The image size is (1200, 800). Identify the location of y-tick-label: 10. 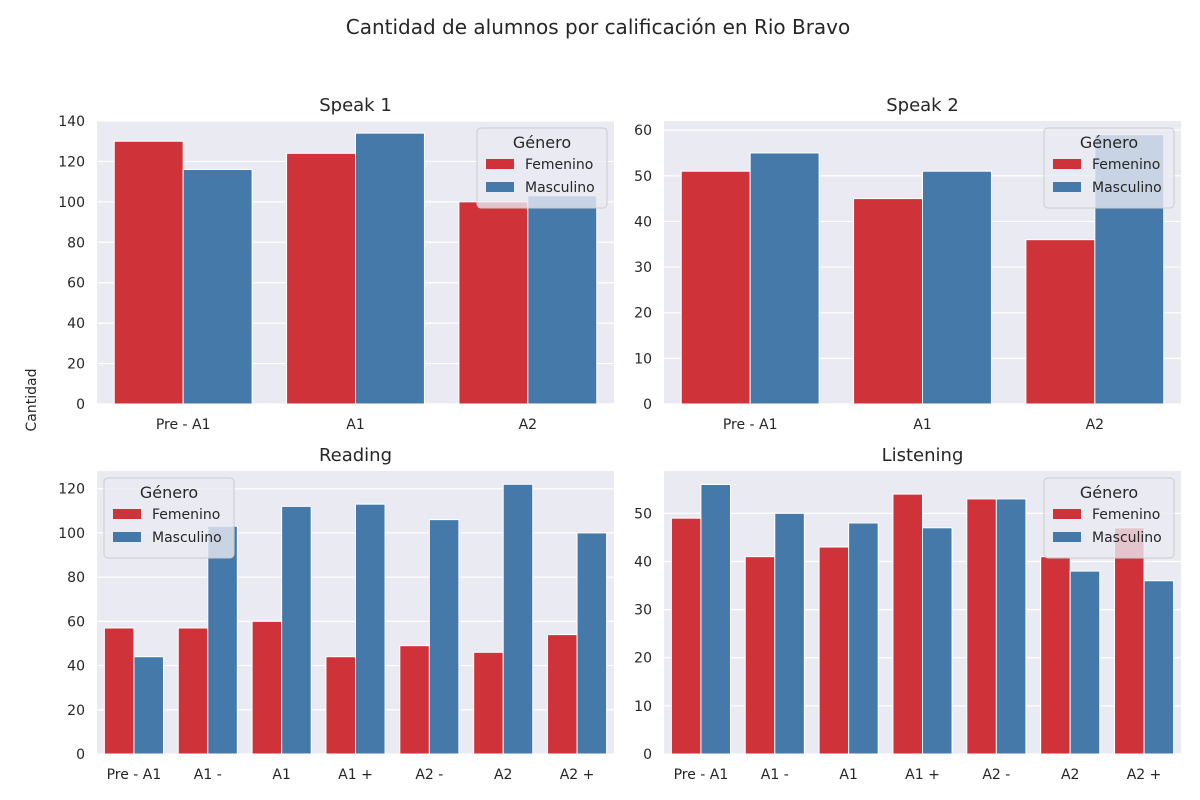
(643, 359).